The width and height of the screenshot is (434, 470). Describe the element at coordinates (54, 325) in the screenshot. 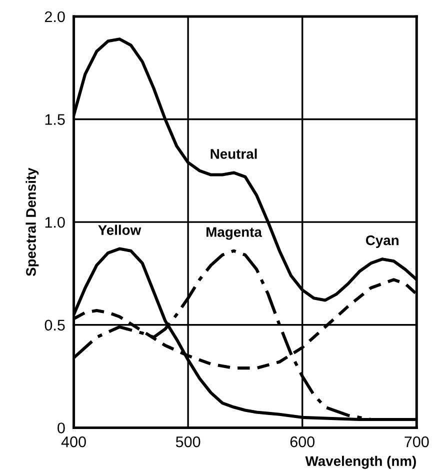

I see `y-tick-label: 0.5` at that location.